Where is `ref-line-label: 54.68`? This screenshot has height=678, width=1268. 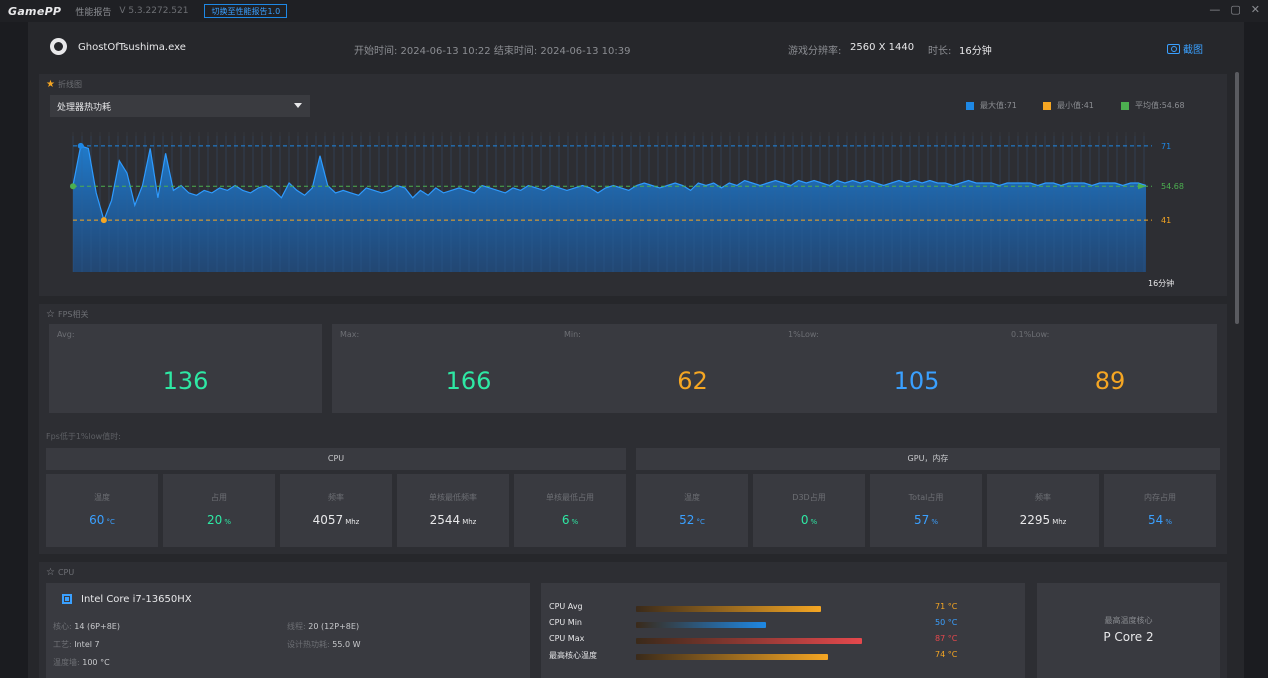
ref-line-label: 54.68 is located at coordinates (1172, 186).